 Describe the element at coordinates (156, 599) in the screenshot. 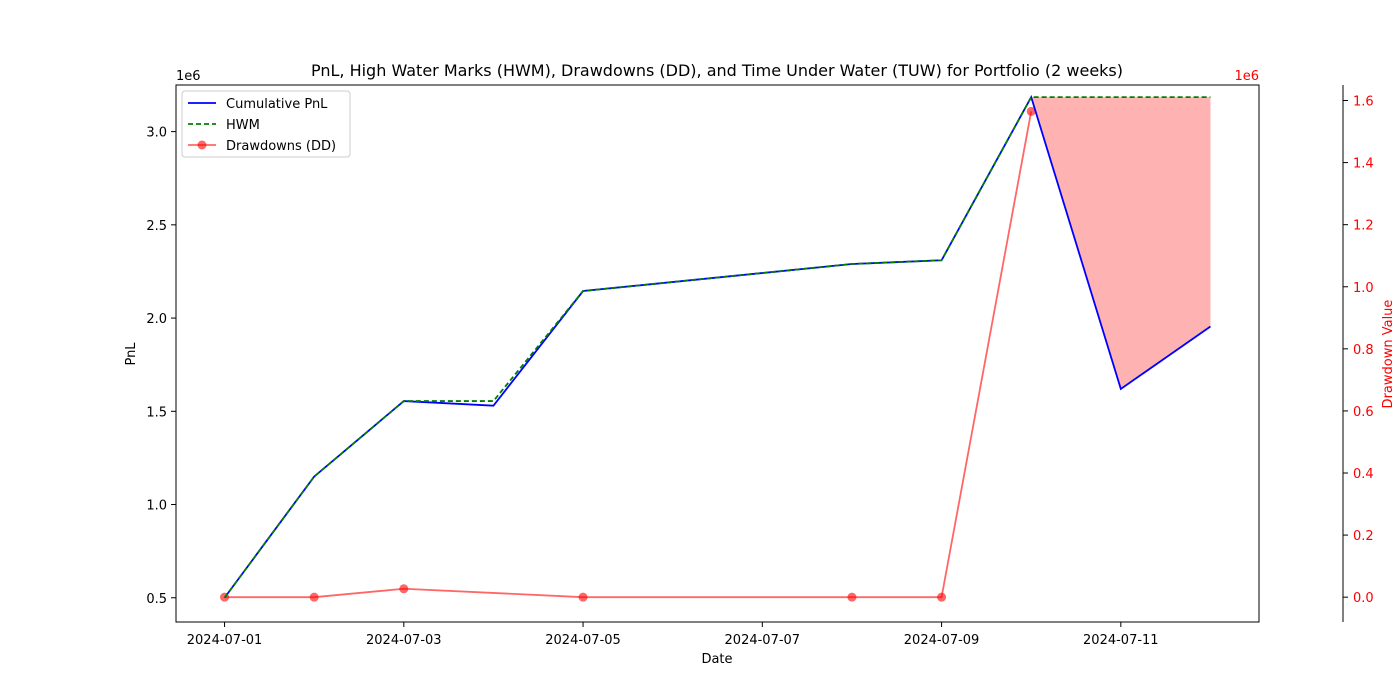

I see `y-tick-label: 0.5` at that location.